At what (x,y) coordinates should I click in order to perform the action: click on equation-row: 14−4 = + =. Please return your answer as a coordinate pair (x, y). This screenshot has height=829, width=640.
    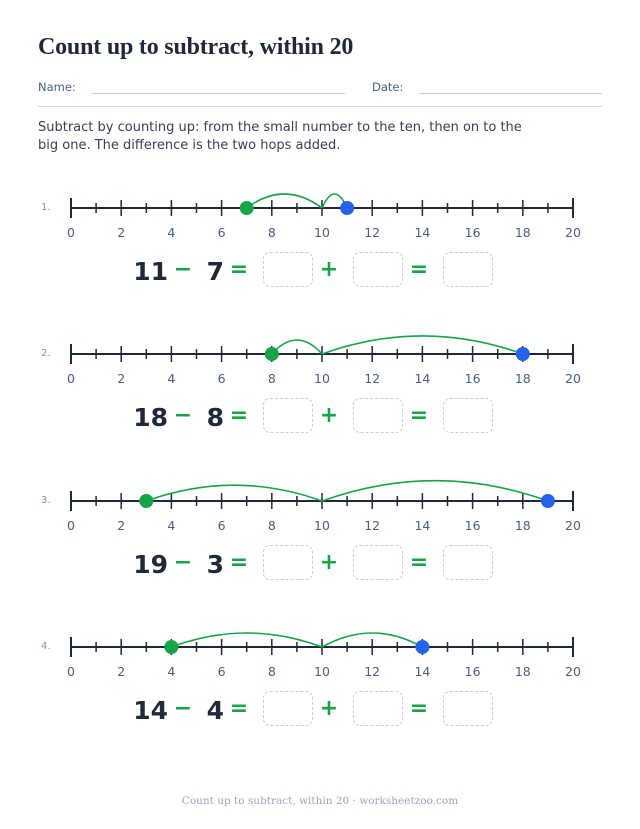
    Looking at the image, I should click on (320, 711).